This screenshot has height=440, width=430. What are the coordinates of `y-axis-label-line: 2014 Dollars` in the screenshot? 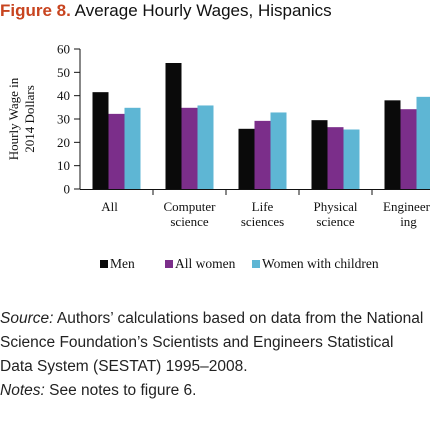 It's located at (29, 119).